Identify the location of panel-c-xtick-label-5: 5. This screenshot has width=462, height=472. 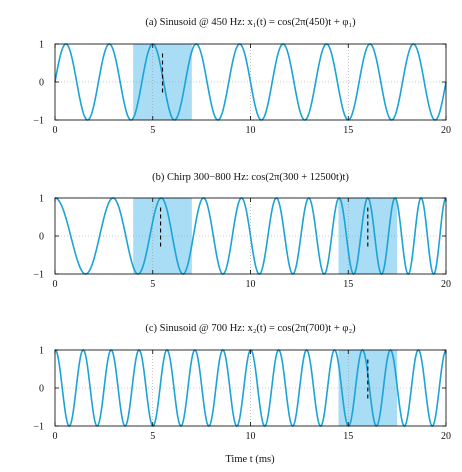
(152, 436).